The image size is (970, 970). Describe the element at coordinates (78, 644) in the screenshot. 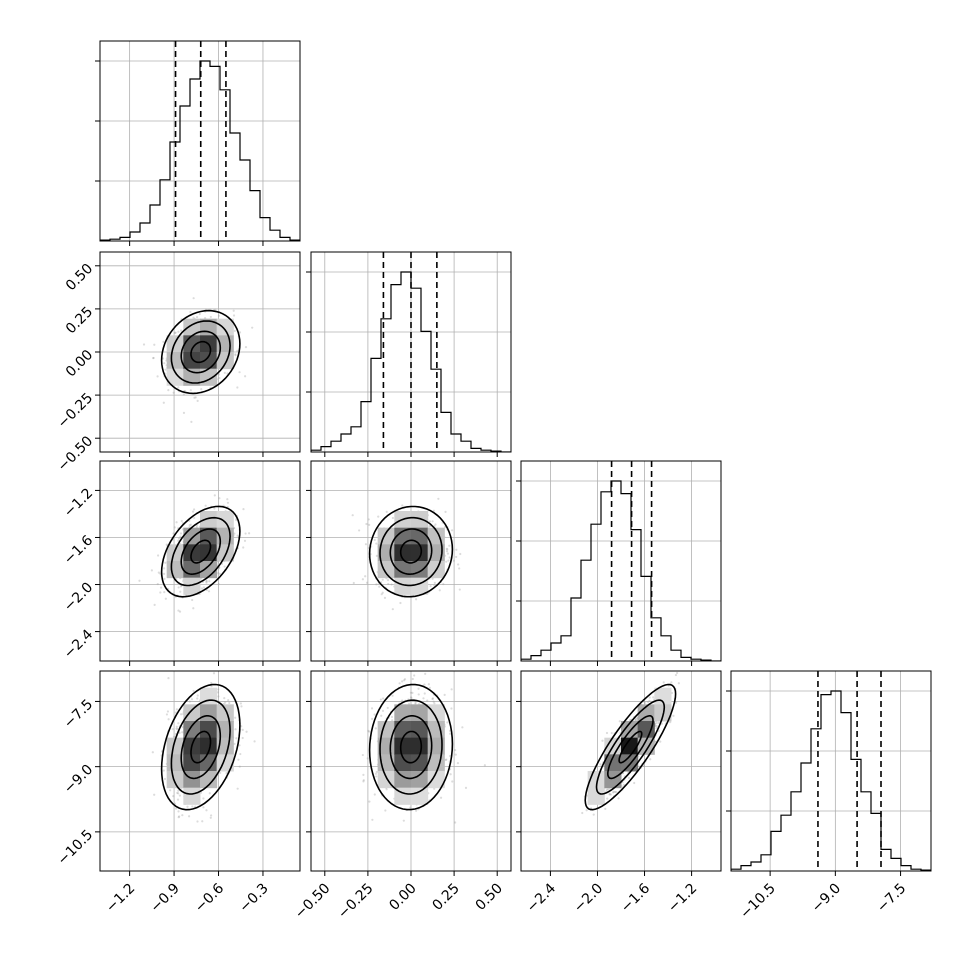

I see `y-tick-label: −2.4` at that location.